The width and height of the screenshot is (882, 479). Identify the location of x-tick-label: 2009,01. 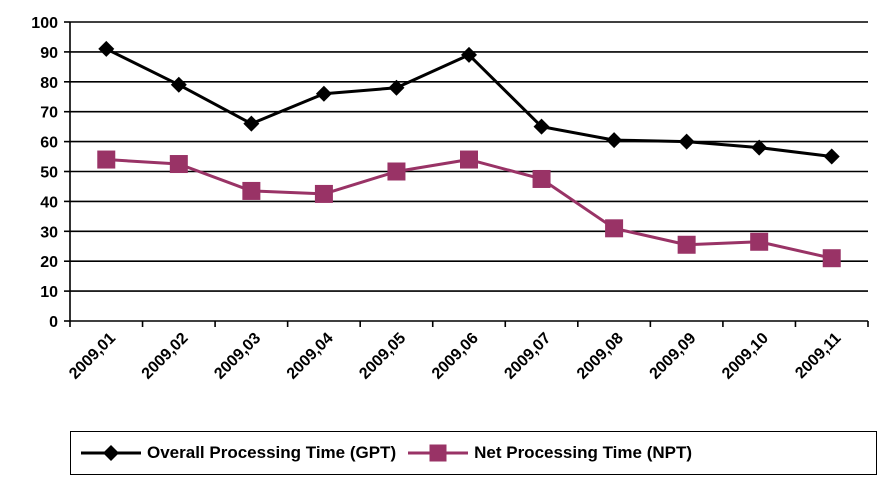
(92, 356).